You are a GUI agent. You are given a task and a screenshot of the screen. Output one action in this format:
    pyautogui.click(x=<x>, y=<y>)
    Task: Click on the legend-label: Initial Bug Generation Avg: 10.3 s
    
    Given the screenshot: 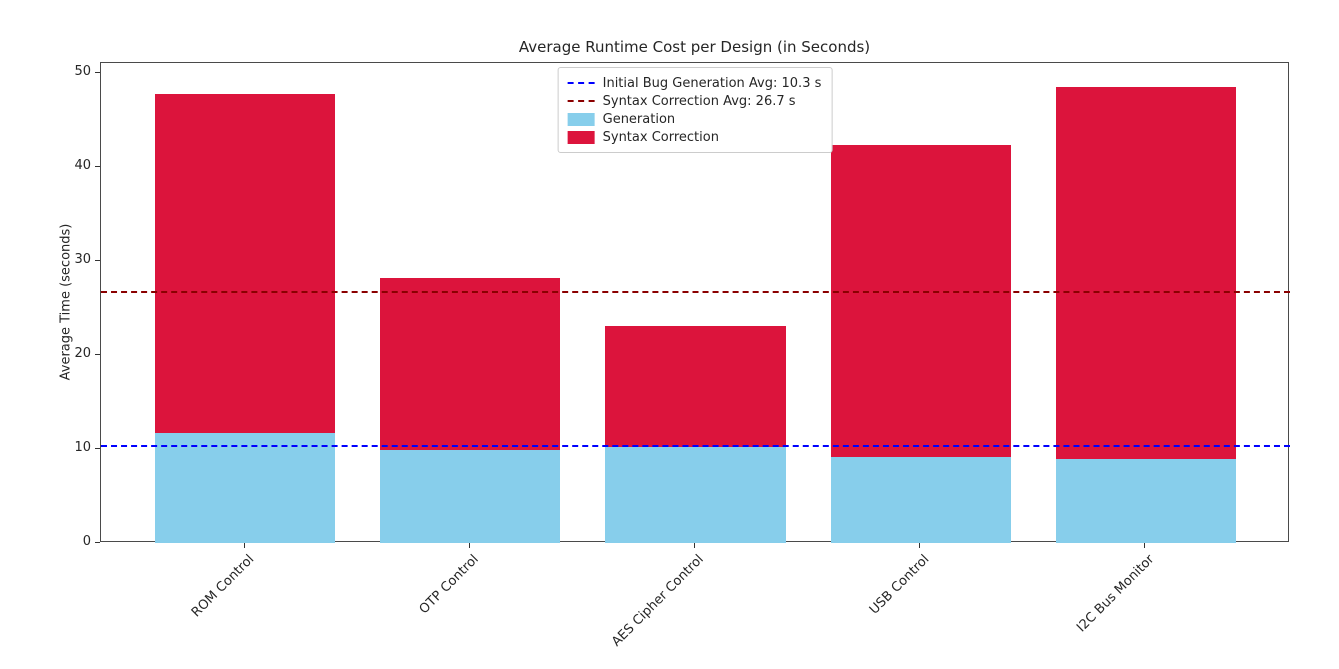 What is the action you would take?
    pyautogui.click(x=712, y=83)
    